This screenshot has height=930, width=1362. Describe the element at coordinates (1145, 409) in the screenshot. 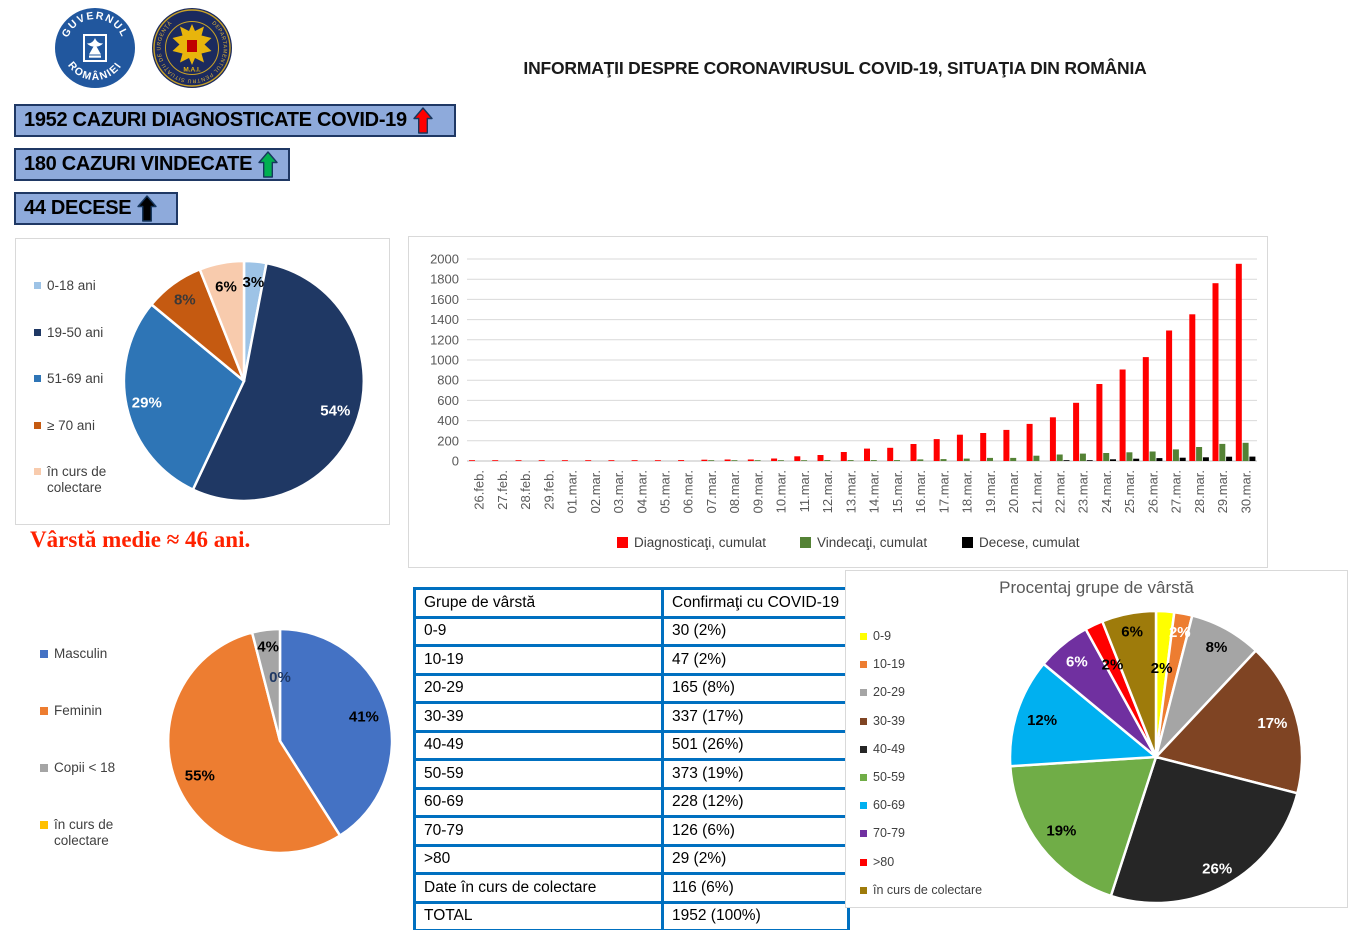

I see `bar-diagnostica-i-cumulat-26-mar` at that location.